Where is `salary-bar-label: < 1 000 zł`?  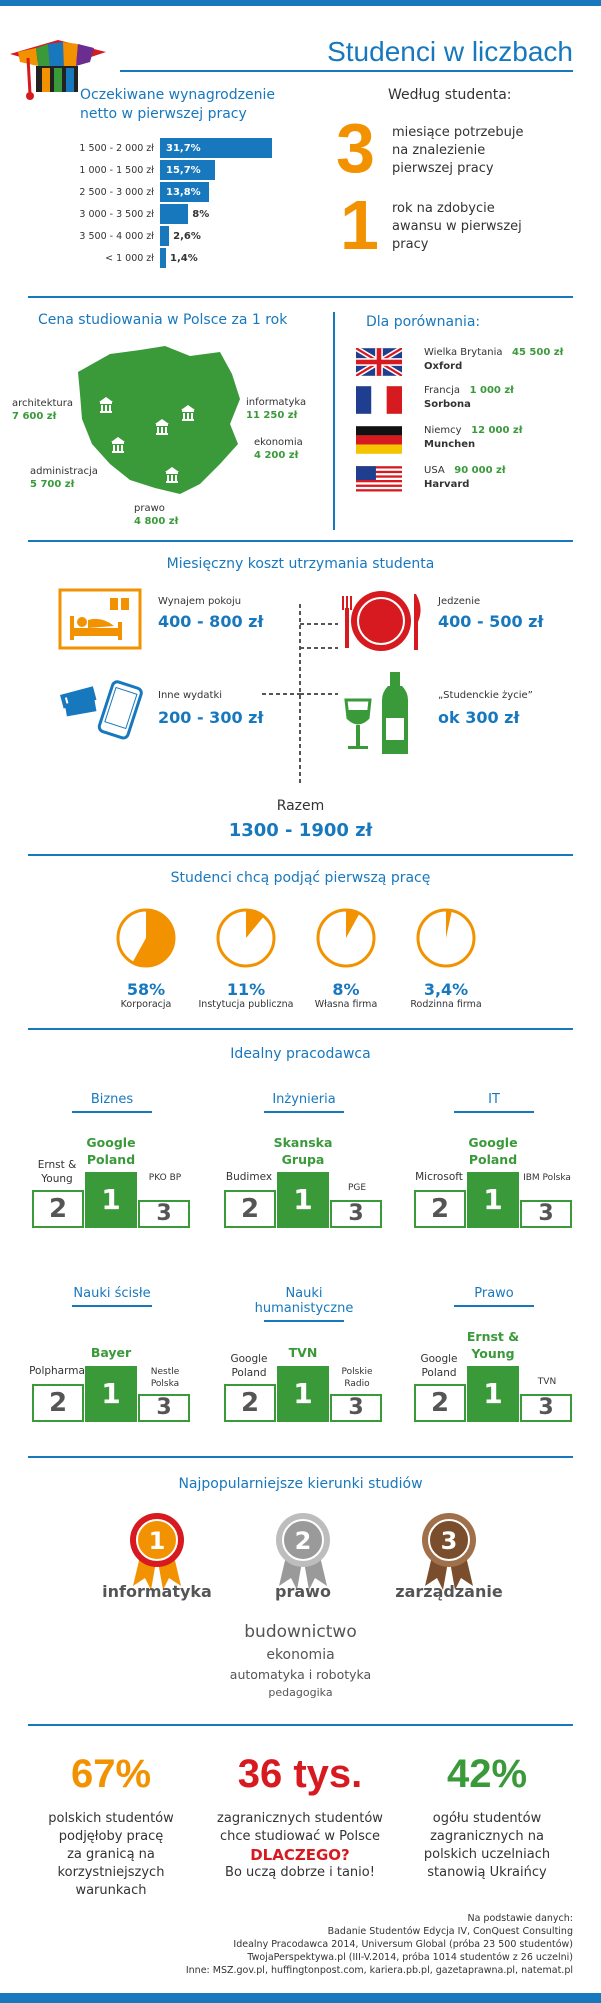
salary-bar-label: < 1 000 zł is located at coordinates (129, 258).